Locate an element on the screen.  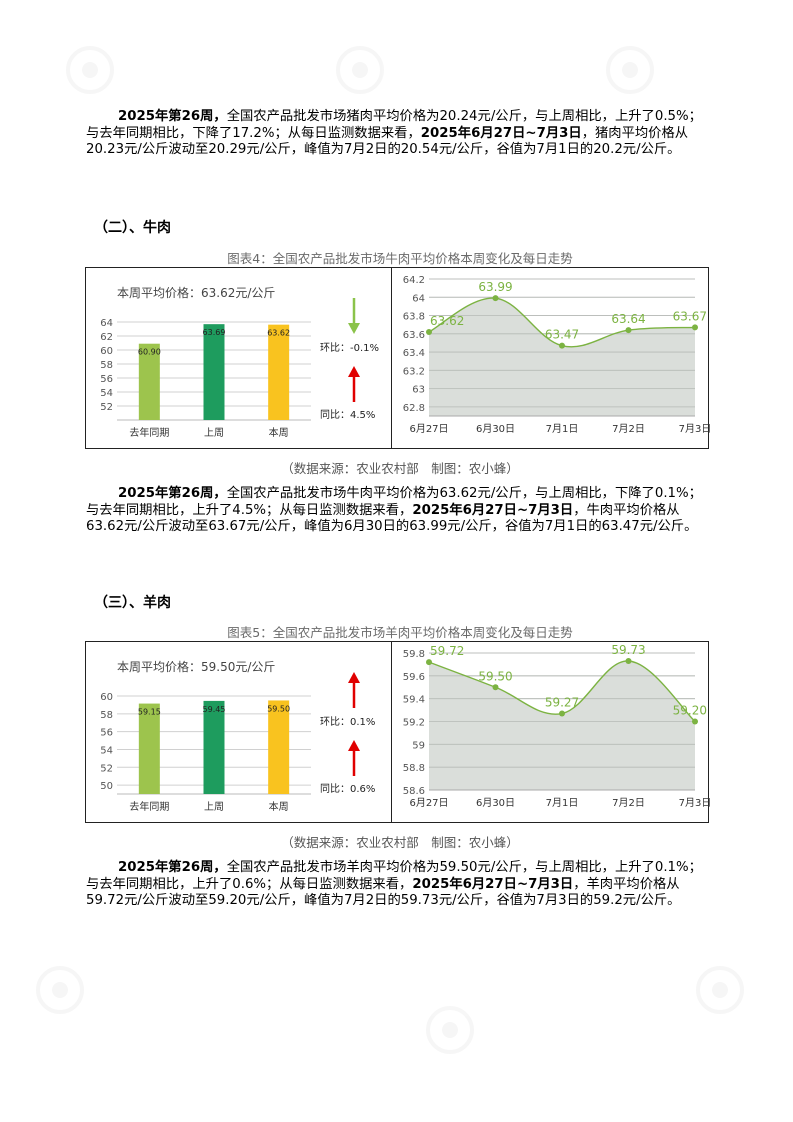
mutton-chart-source: （数据来源：农业农村部 制图：农小蜂） is located at coordinates (400, 842).